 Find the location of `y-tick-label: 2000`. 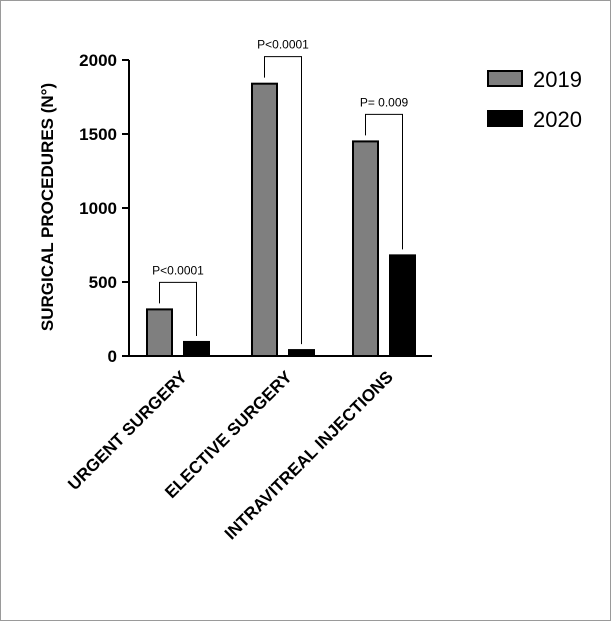

y-tick-label: 2000 is located at coordinates (98, 60).